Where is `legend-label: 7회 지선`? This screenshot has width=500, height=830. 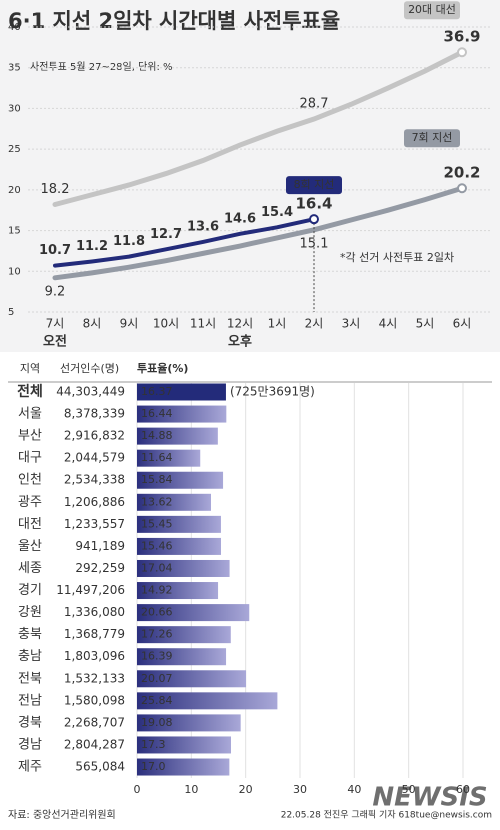 legend-label: 7회 지선 is located at coordinates (432, 137).